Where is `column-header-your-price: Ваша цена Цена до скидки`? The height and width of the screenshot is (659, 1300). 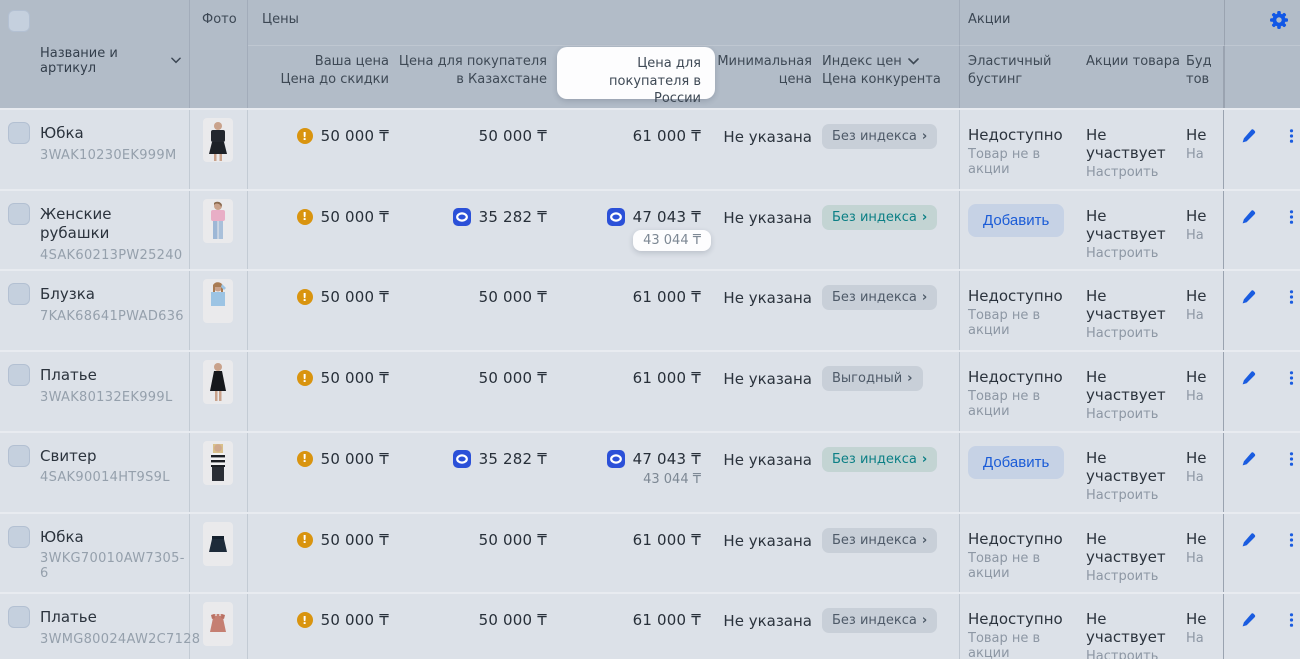 column-header-your-price: Ваша цена Цена до скидки is located at coordinates (334, 70).